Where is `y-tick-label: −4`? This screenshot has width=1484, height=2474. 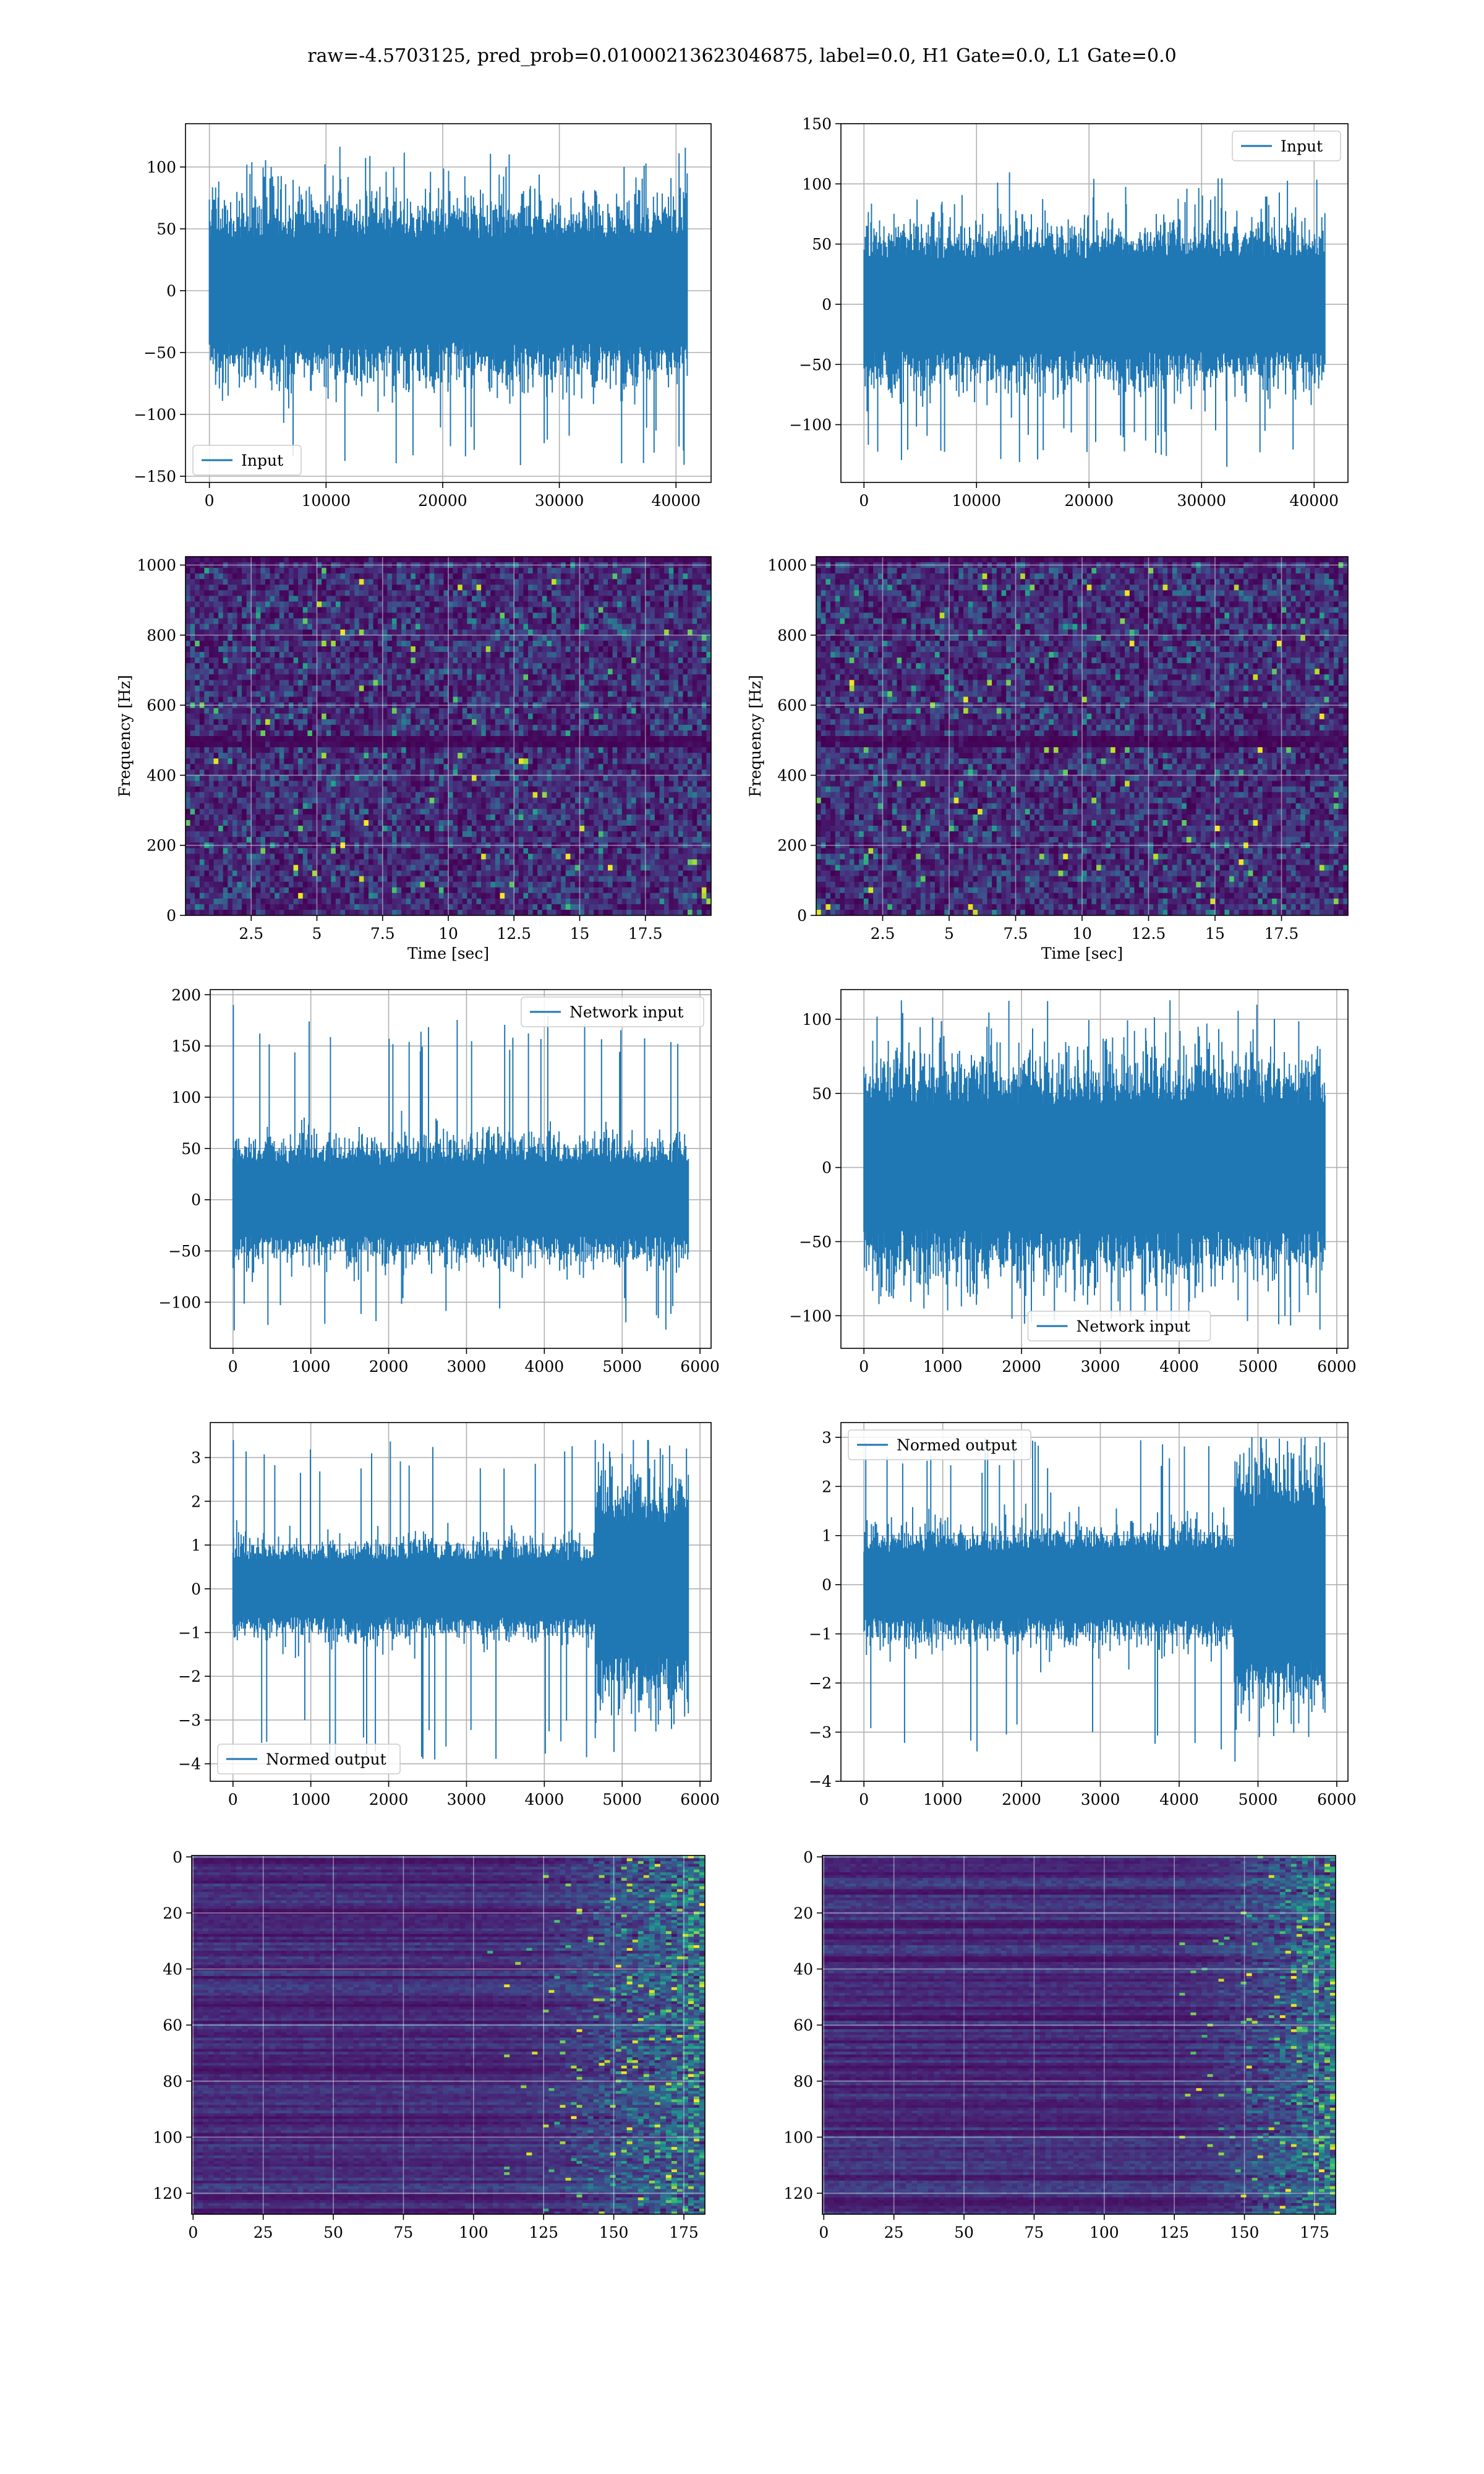 y-tick-label: −4 is located at coordinates (820, 1782).